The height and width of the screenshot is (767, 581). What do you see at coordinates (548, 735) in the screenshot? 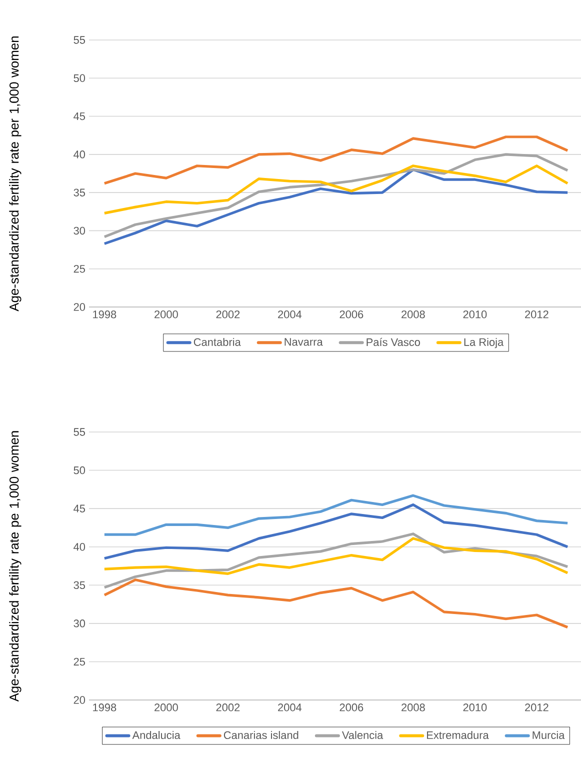
I see `legend-label: Murcia` at bounding box center [548, 735].